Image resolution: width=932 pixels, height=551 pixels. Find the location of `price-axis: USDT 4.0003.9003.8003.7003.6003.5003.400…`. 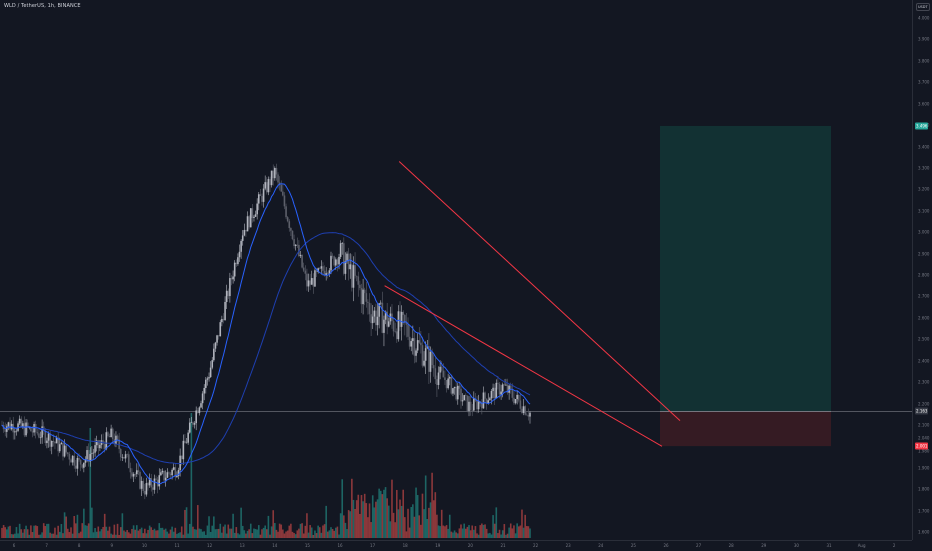

price-axis: USDT 4.0003.9003.8003.7003.6003.5003.400… is located at coordinates (922, 270).